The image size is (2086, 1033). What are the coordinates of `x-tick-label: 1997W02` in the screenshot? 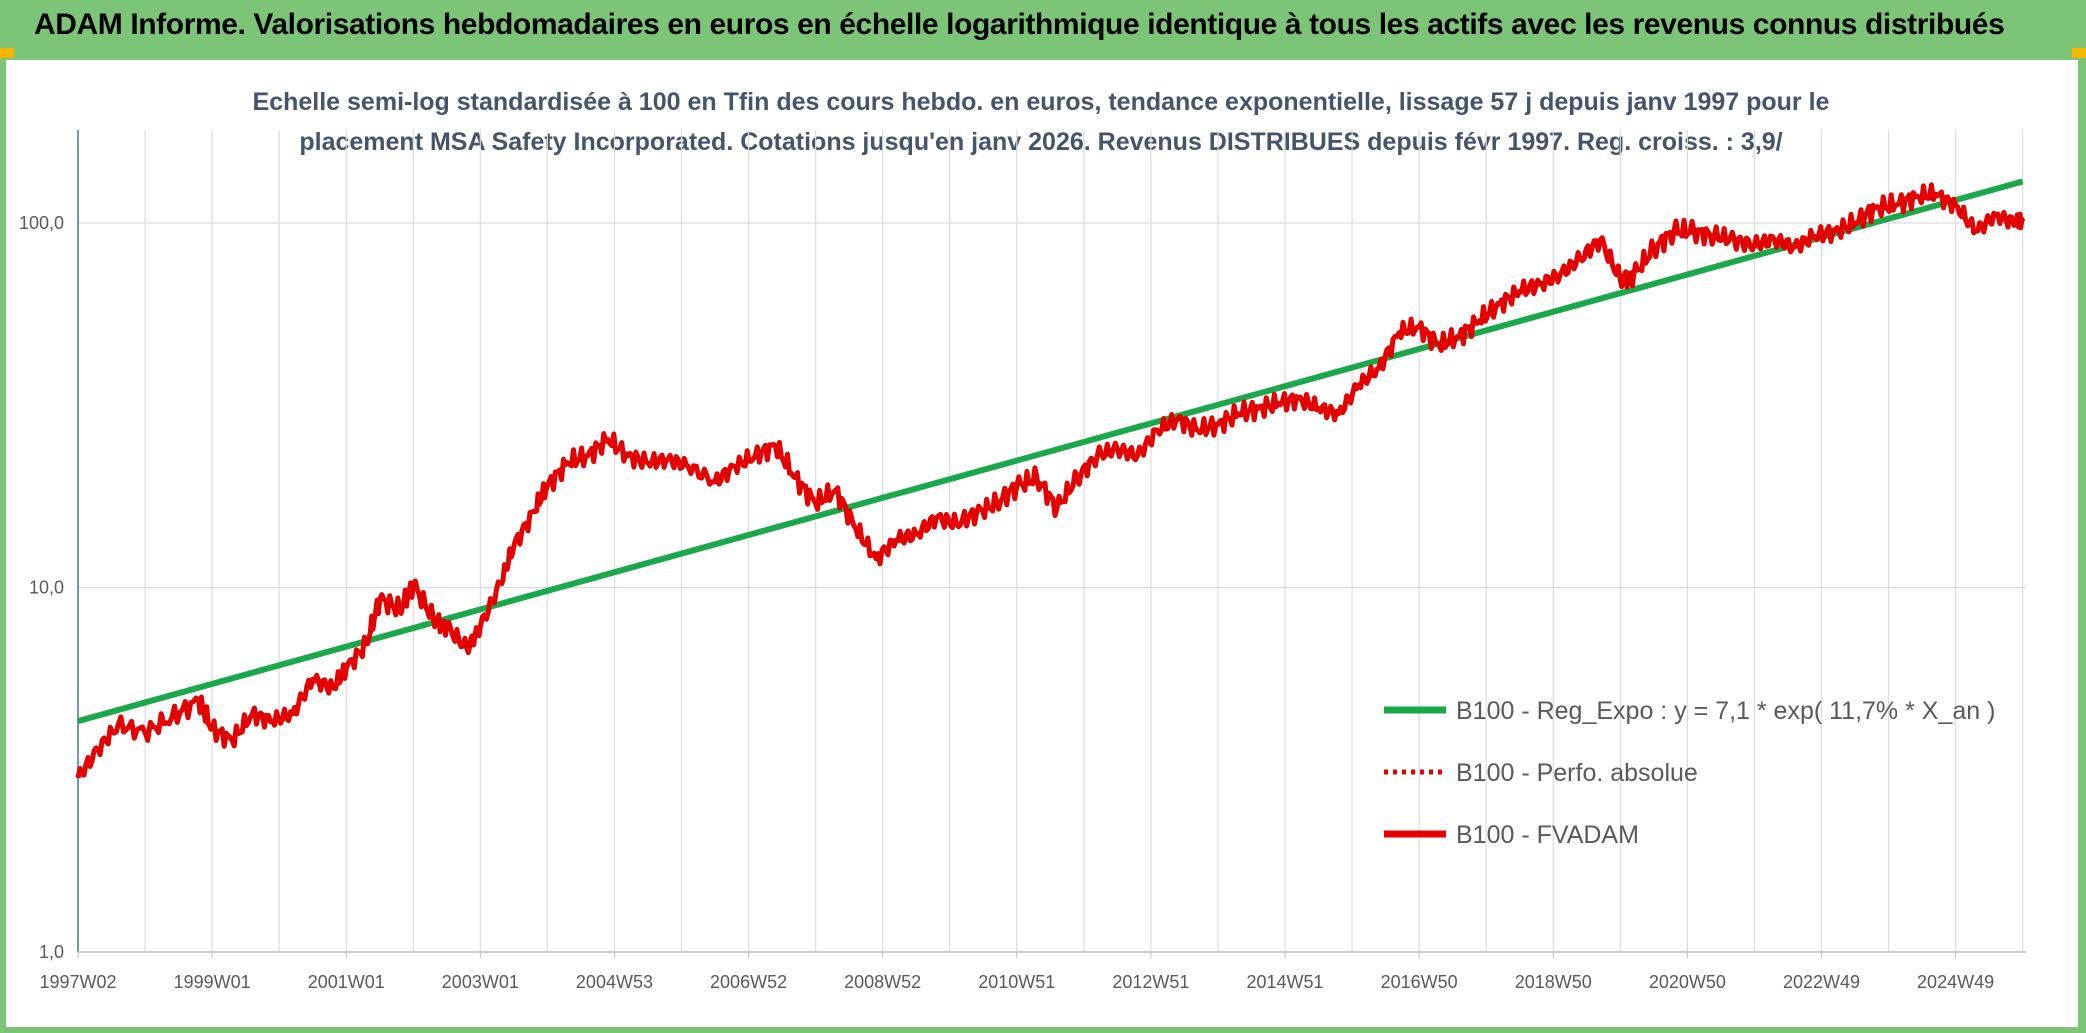 It's located at (77, 982).